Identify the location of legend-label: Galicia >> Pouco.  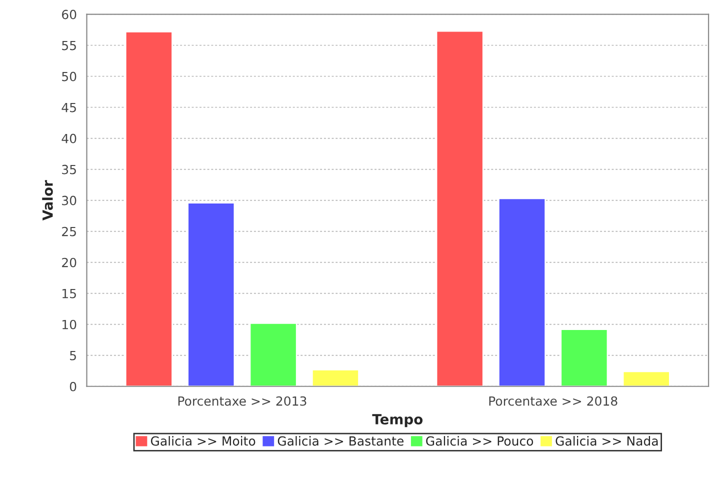
(480, 441).